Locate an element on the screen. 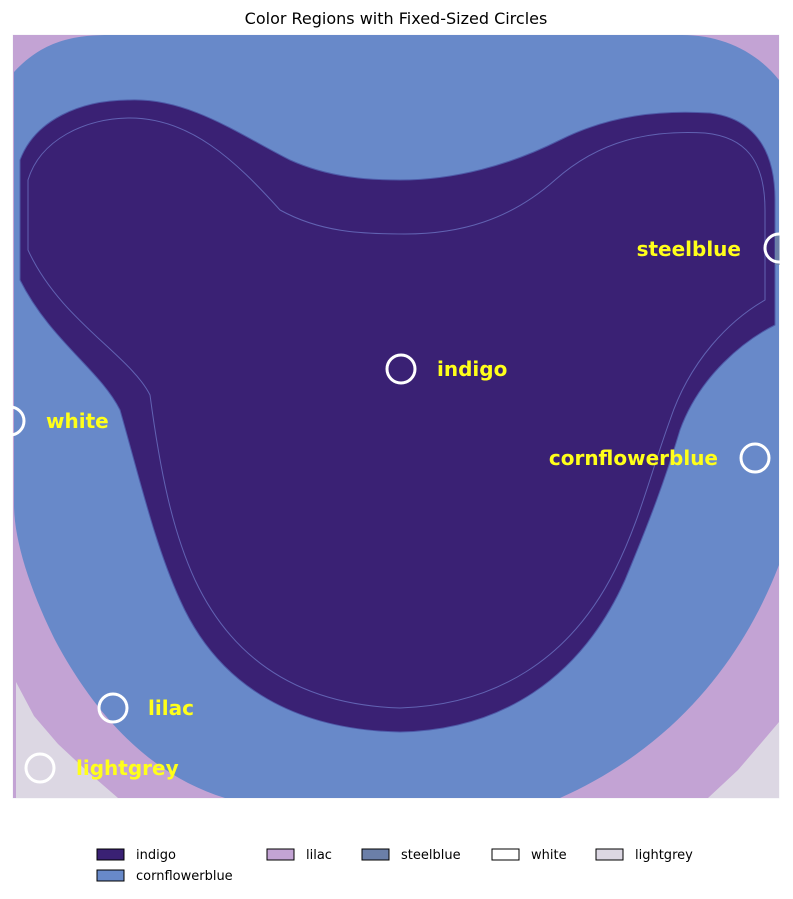 The height and width of the screenshot is (899, 793). legend-swatch-lilac is located at coordinates (280, 854).